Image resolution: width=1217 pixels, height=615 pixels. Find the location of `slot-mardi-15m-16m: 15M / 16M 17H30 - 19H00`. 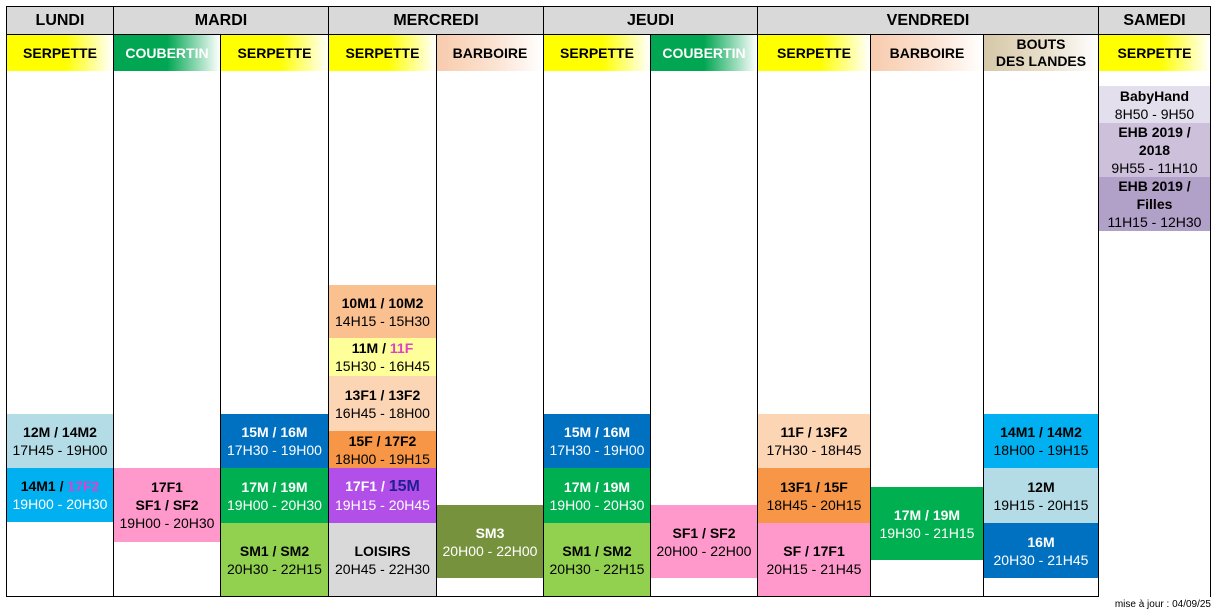

slot-mardi-15m-16m: 15M / 16M 17H30 - 19H00 is located at coordinates (274, 441).